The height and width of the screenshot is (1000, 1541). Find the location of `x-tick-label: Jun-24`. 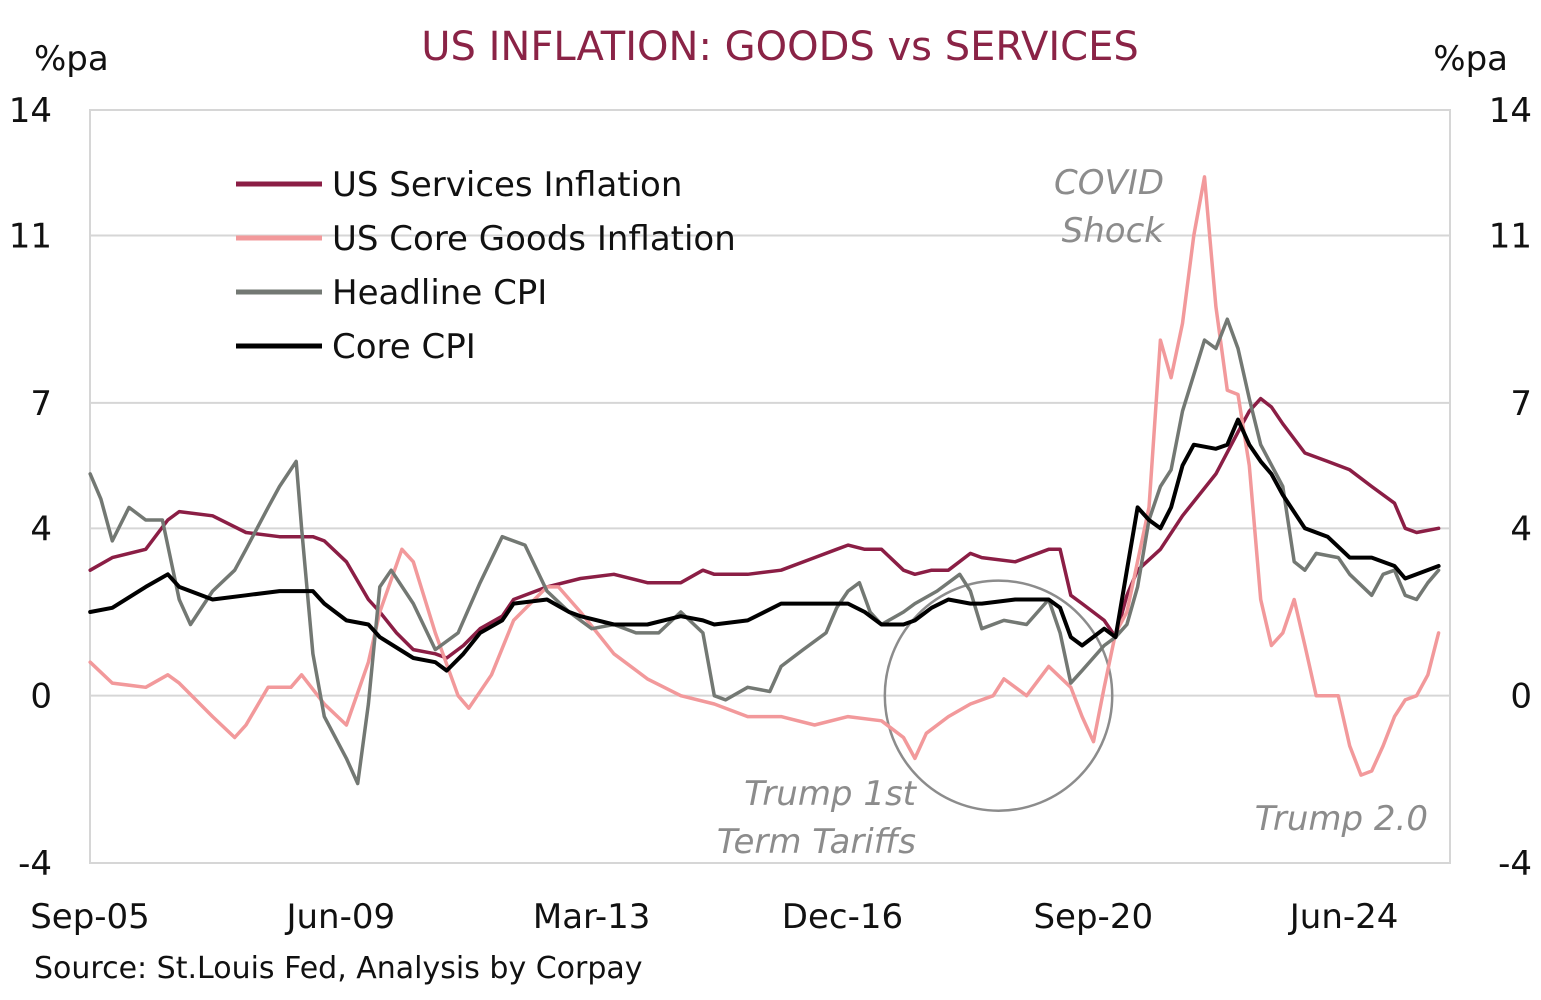

x-tick-label: Jun-24 is located at coordinates (1343, 917).